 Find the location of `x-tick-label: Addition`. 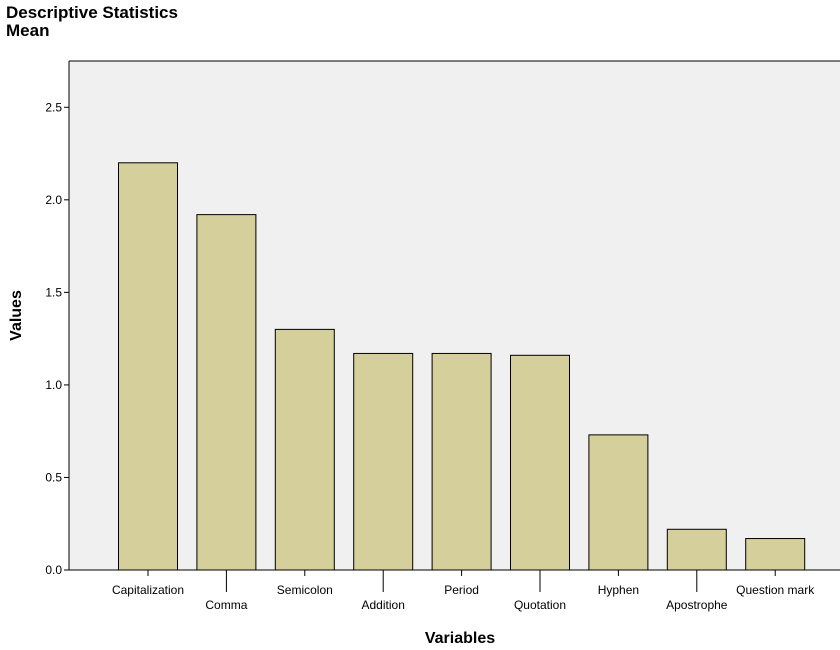

x-tick-label: Addition is located at coordinates (383, 605).